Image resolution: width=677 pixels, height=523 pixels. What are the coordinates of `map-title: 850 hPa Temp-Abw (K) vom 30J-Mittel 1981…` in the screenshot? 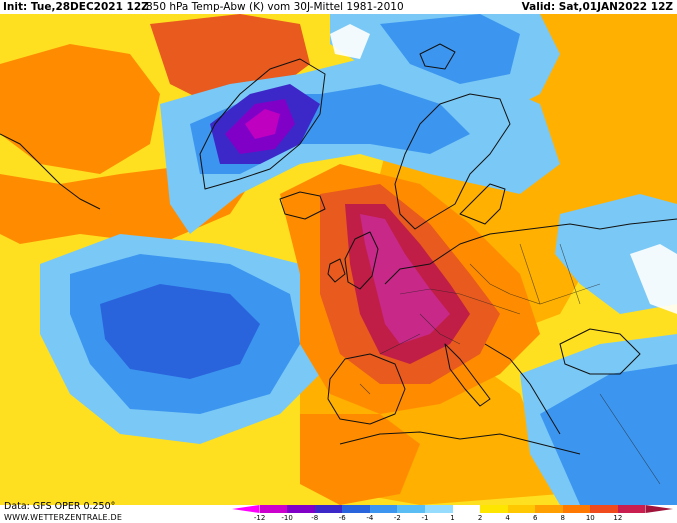 It's located at (275, 7).